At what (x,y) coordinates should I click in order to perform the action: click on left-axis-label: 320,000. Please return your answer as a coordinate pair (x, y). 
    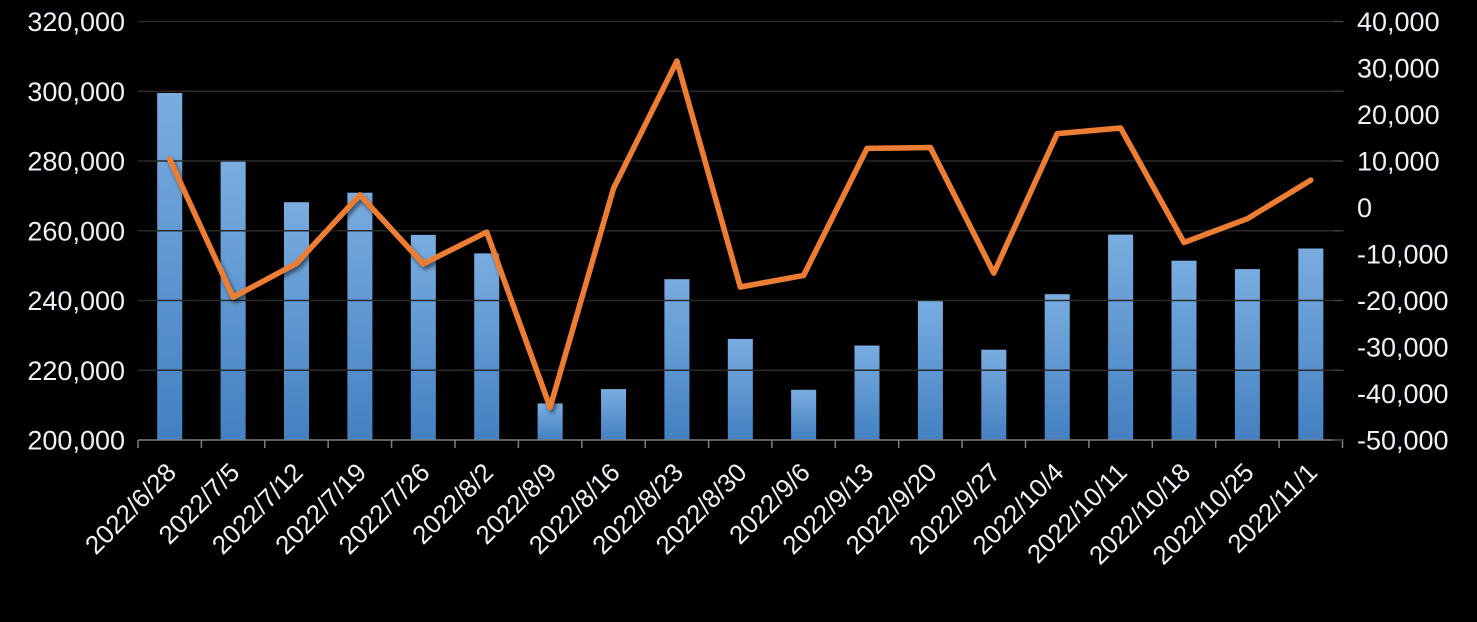
    Looking at the image, I should click on (76, 22).